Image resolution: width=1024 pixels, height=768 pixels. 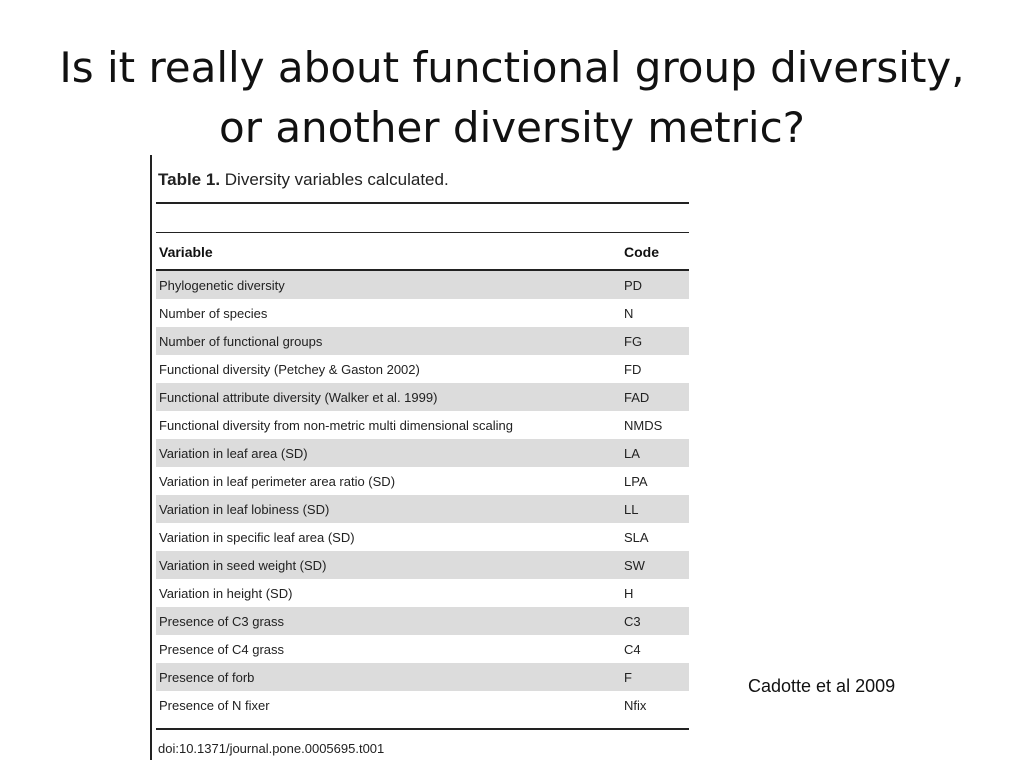 What do you see at coordinates (822, 686) in the screenshot?
I see `citation: Cadotte et al 2009` at bounding box center [822, 686].